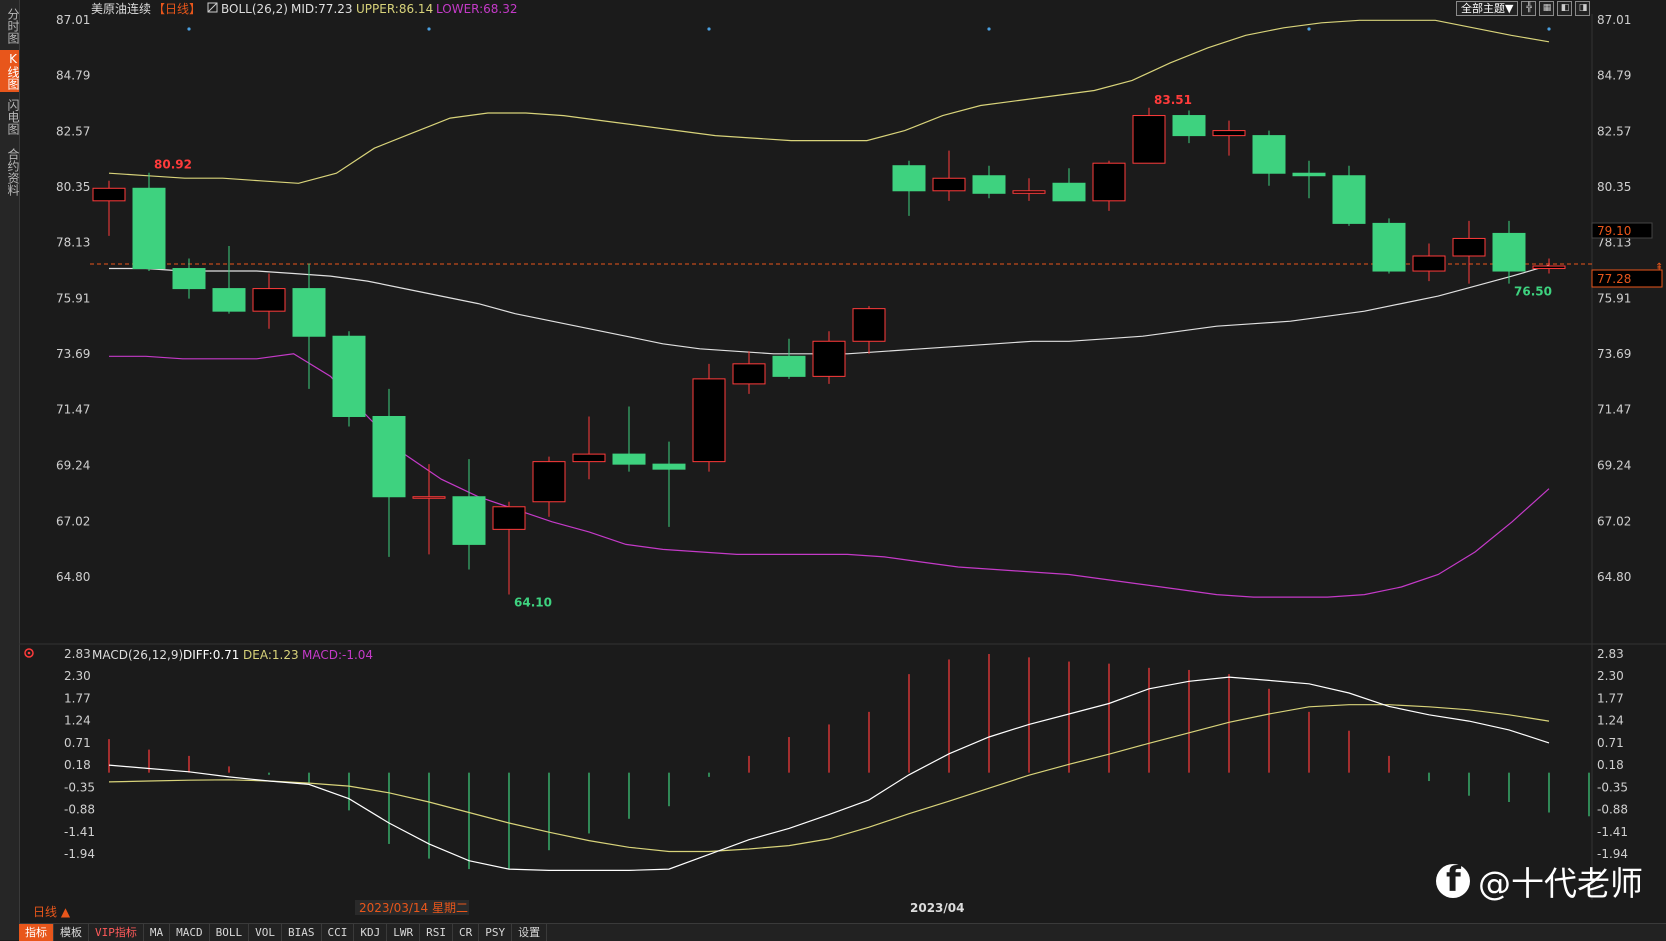 The width and height of the screenshot is (1666, 941). Describe the element at coordinates (1614, 243) in the screenshot. I see `price-tick-right: 78.13` at that location.